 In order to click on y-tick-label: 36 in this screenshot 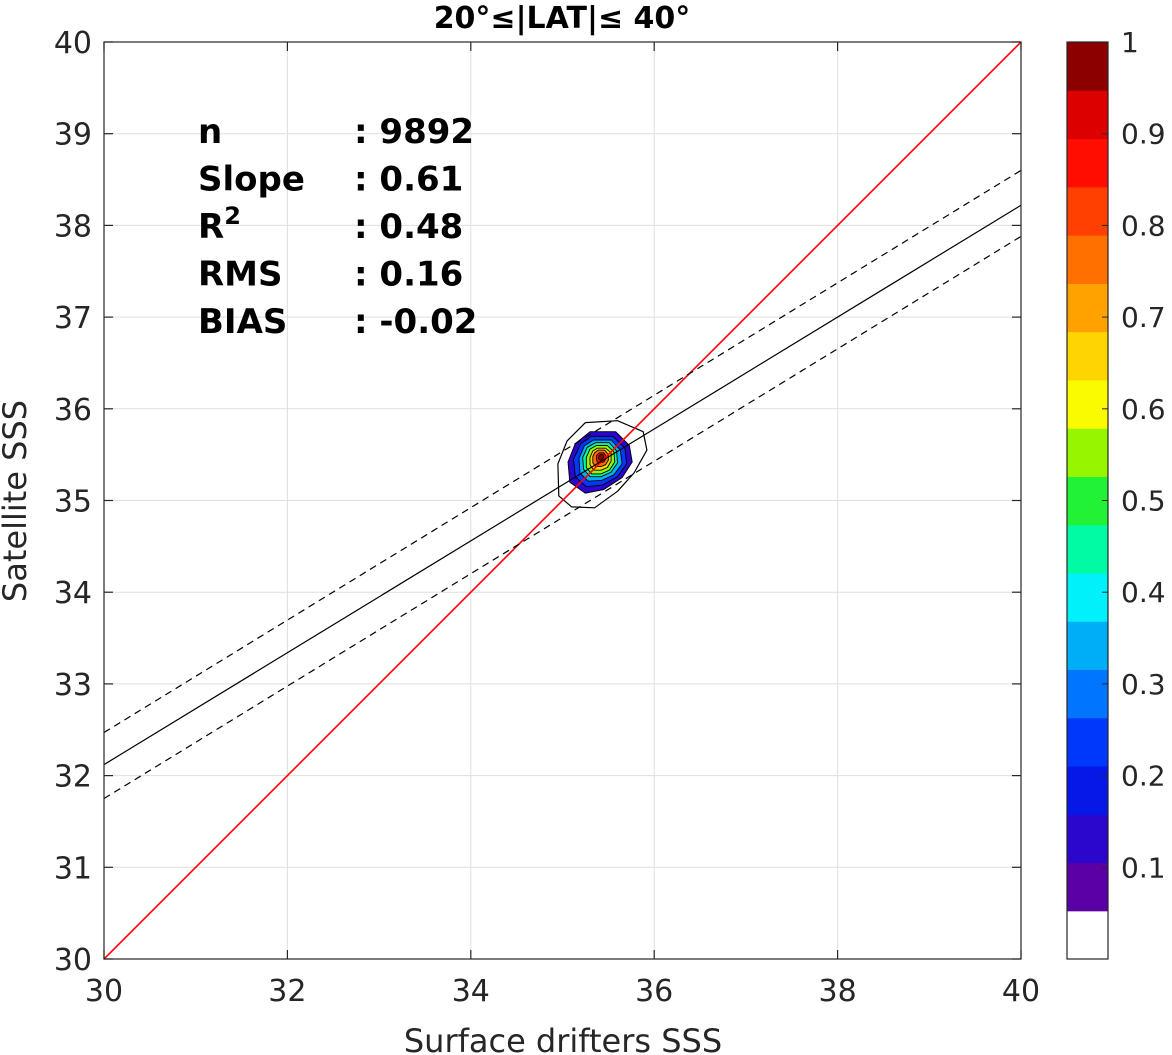, I will do `click(73, 410)`.